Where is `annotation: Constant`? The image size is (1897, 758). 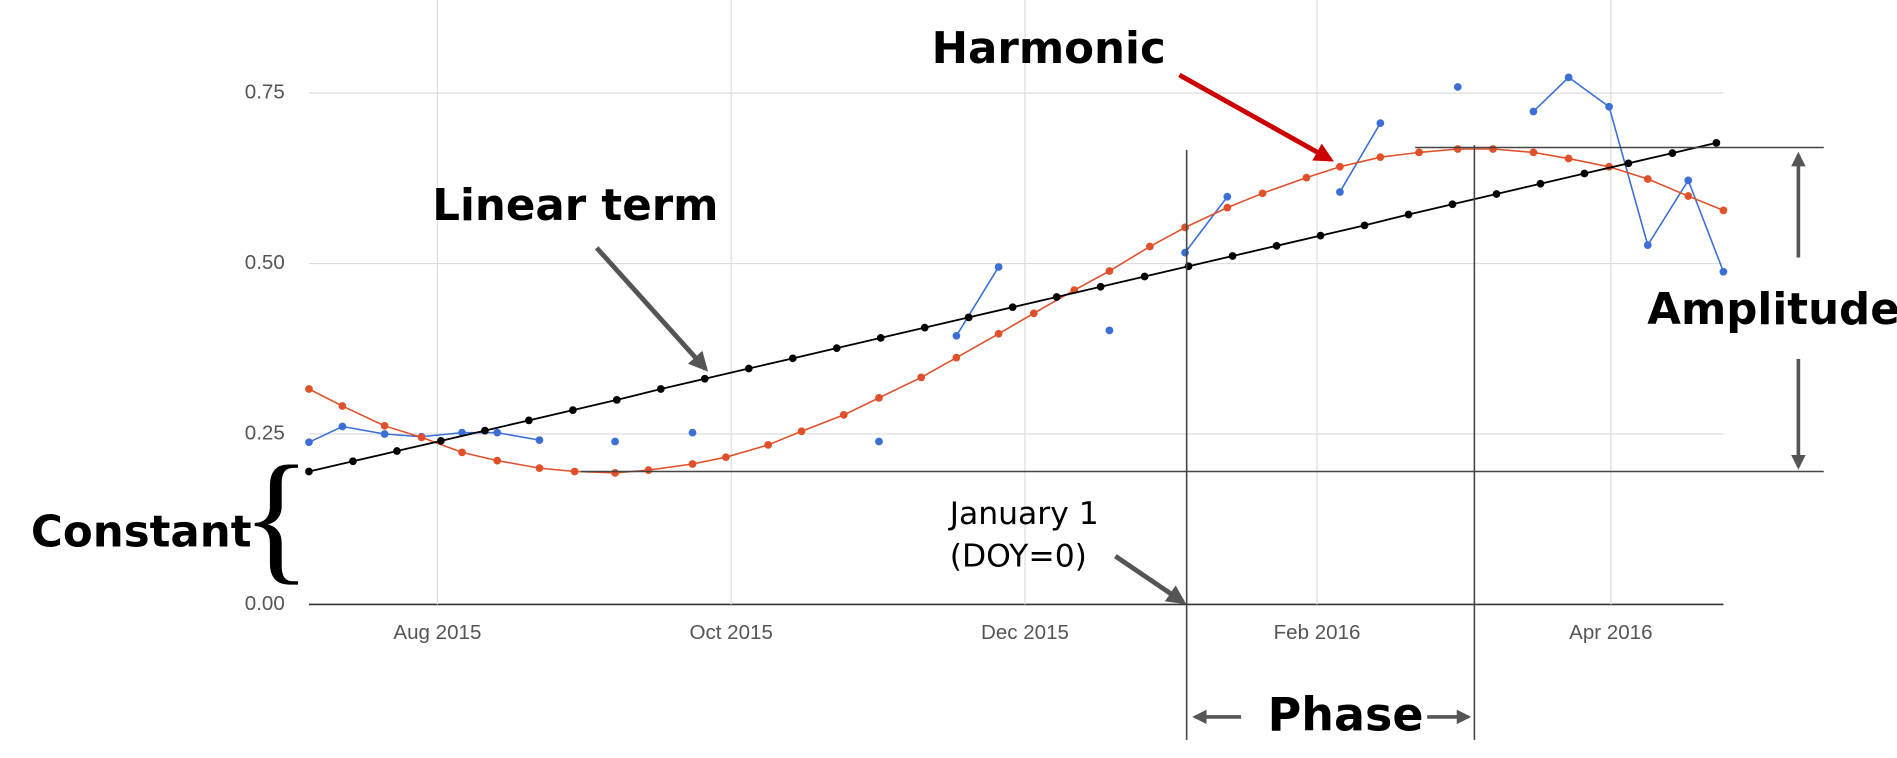
annotation: Constant is located at coordinates (141, 532).